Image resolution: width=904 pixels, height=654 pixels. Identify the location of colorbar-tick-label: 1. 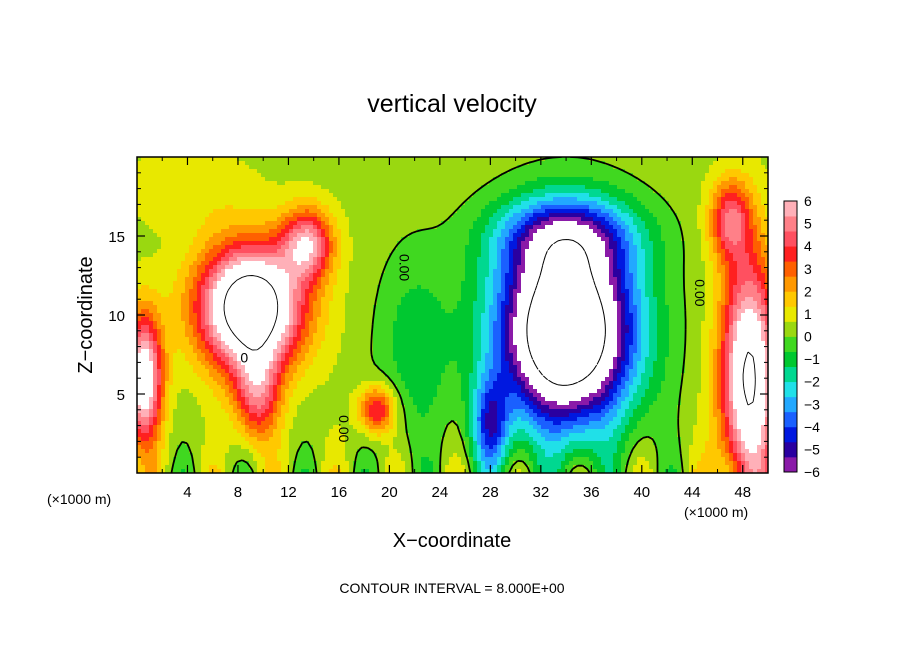
(808, 314).